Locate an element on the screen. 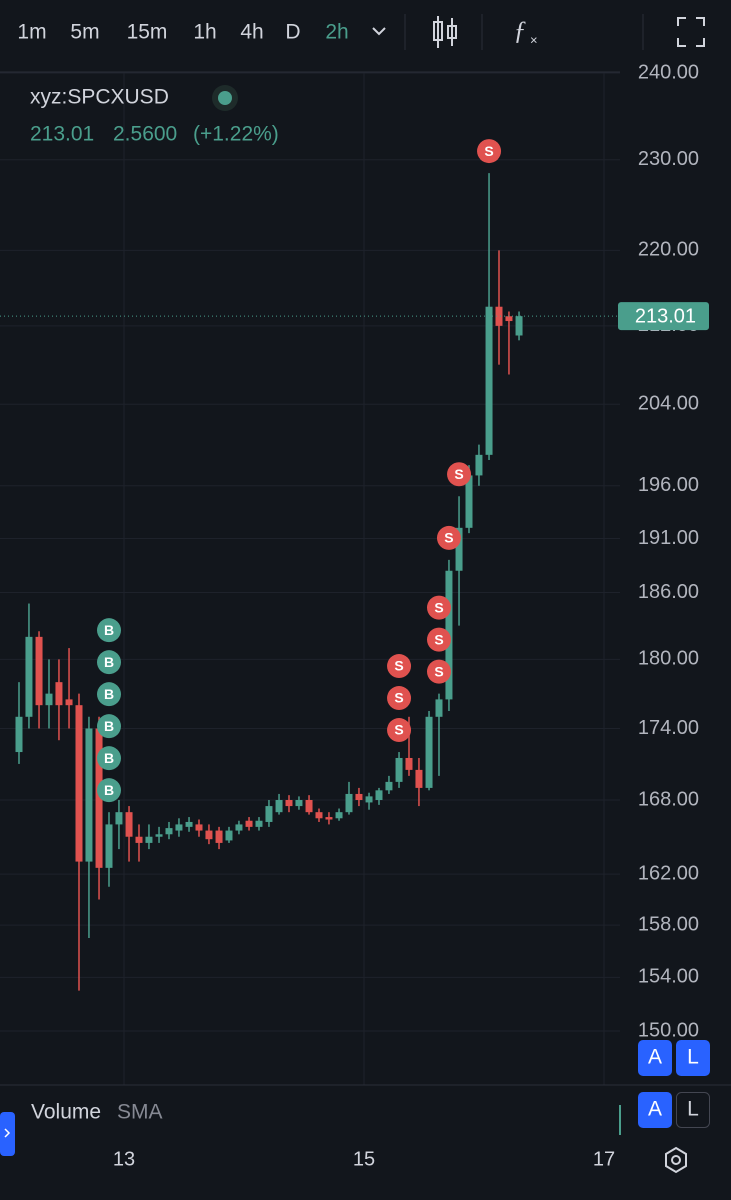 The image size is (731, 1200). timeframe-button: 1h is located at coordinates (204, 32).